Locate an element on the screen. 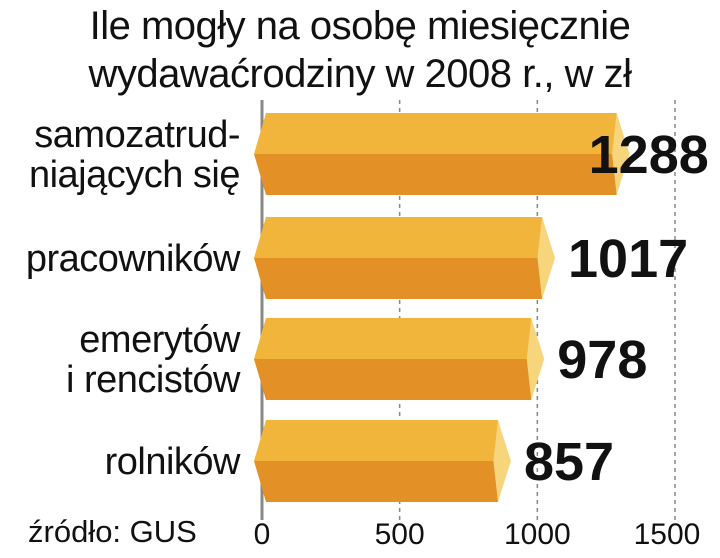  category-label: niających się is located at coordinates (134, 175).